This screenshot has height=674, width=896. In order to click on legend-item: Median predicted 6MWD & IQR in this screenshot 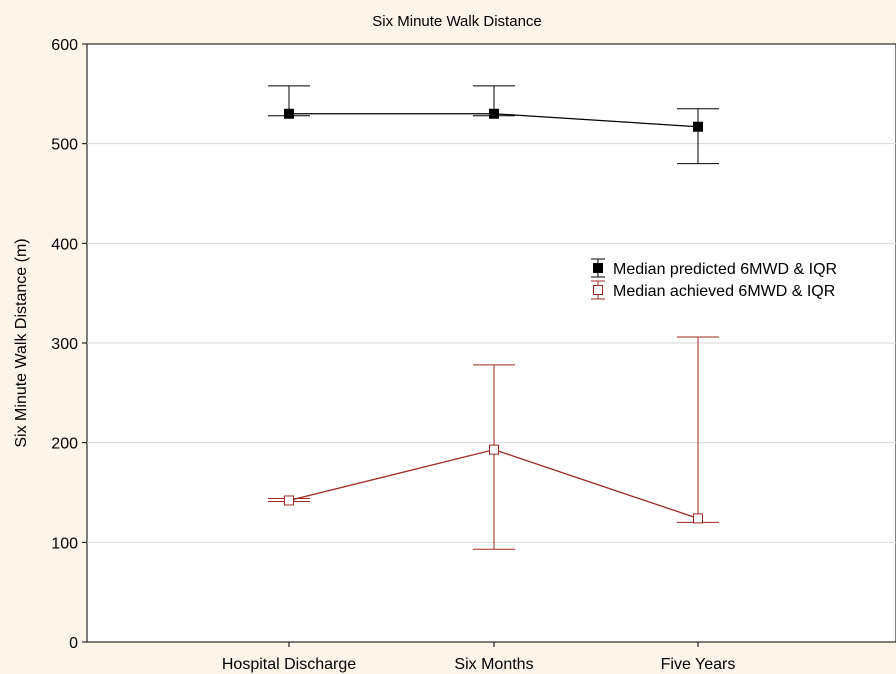, I will do `click(714, 268)`.